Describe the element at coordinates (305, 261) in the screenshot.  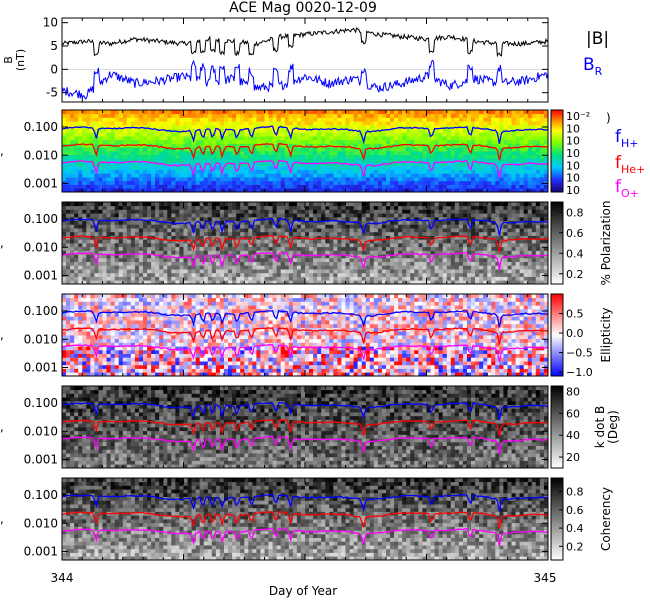
I see `line-f-oplus-polarization` at that location.